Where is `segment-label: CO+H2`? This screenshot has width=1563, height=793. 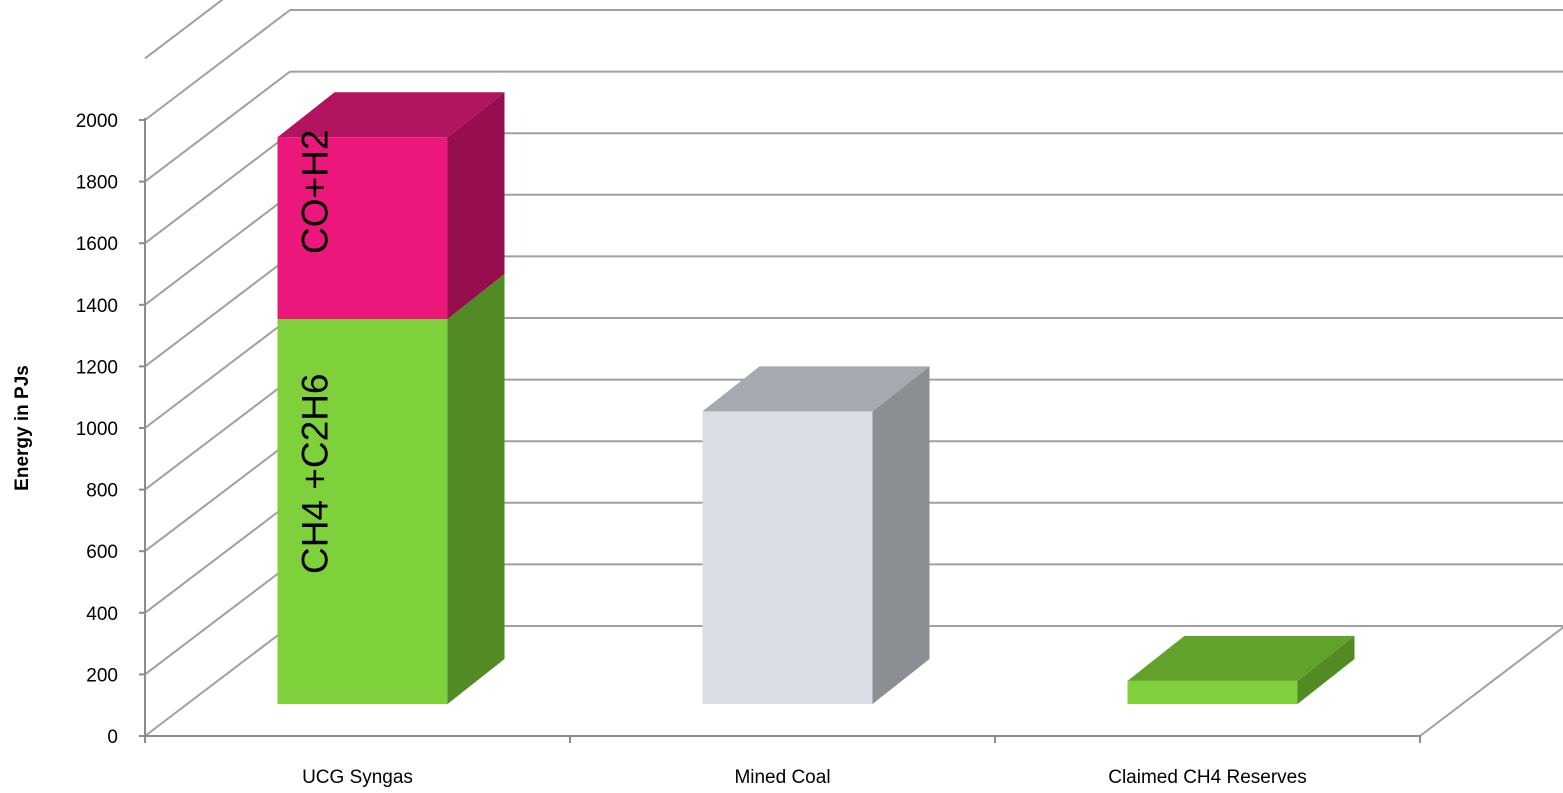 segment-label: CO+H2 is located at coordinates (315, 192).